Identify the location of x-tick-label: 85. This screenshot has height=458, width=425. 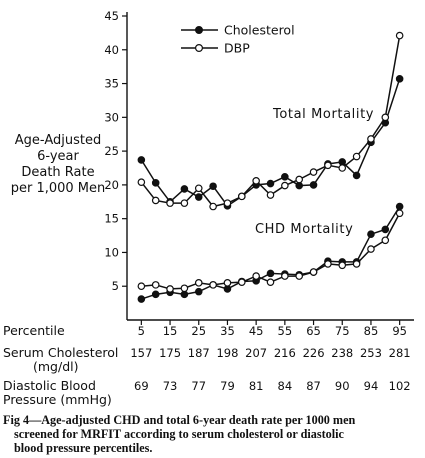
(371, 331).